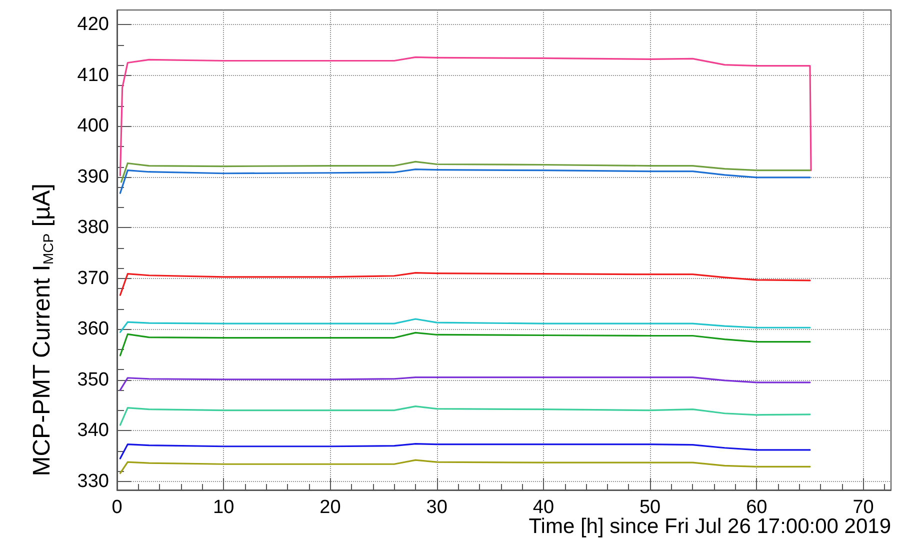 This screenshot has width=897, height=538. Describe the element at coordinates (42, 330) in the screenshot. I see `y-axis-title: MCP-PMT Current IMCP [µA]` at that location.